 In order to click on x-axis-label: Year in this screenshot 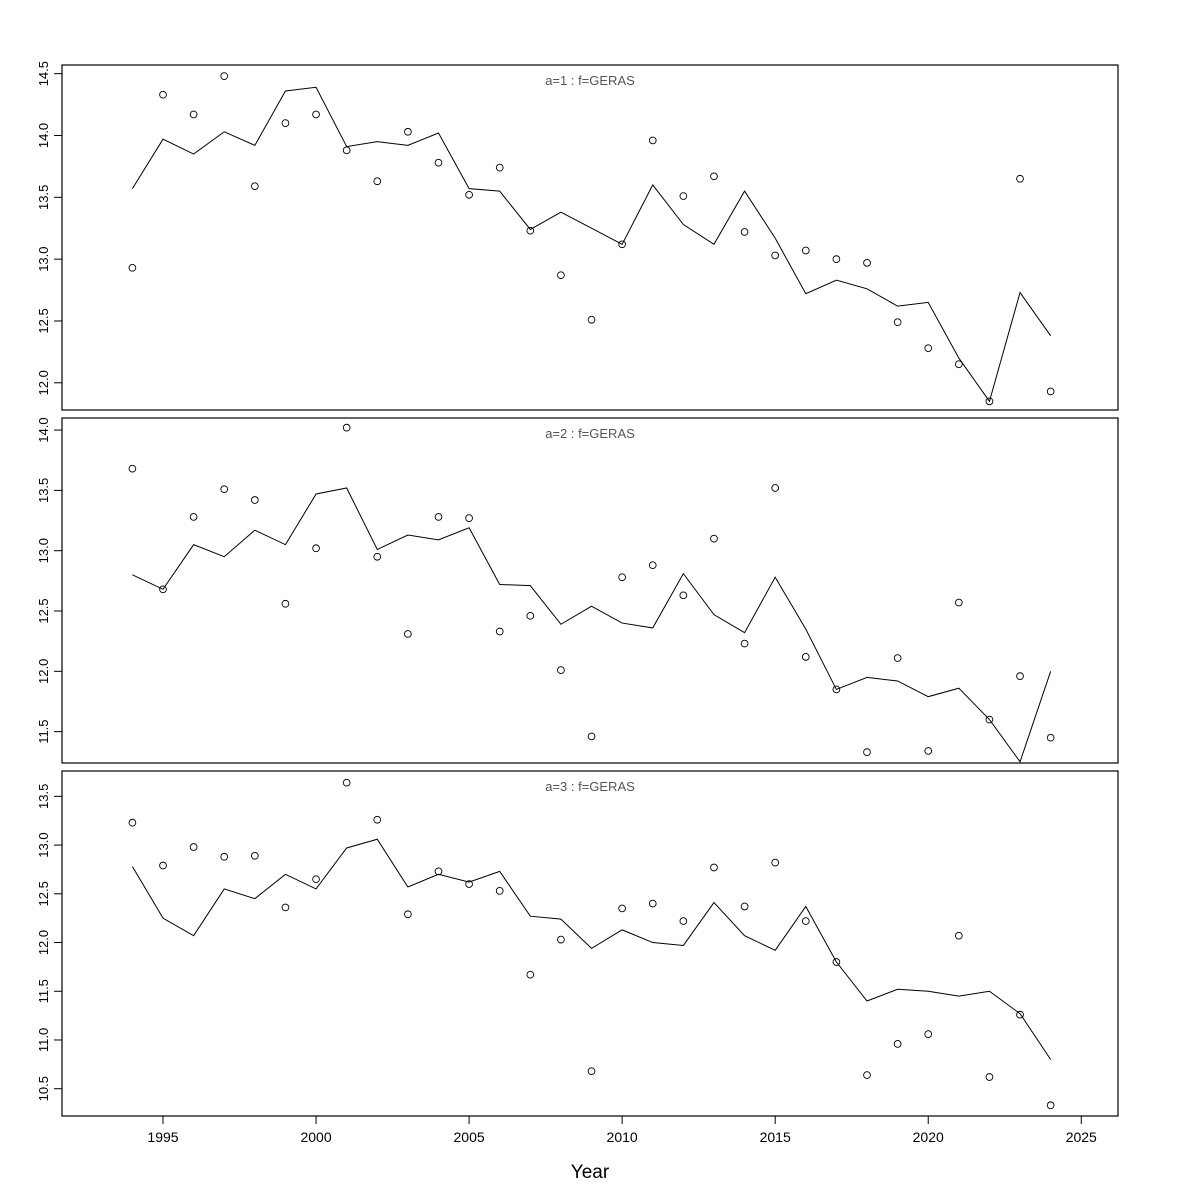, I will do `click(590, 1172)`.